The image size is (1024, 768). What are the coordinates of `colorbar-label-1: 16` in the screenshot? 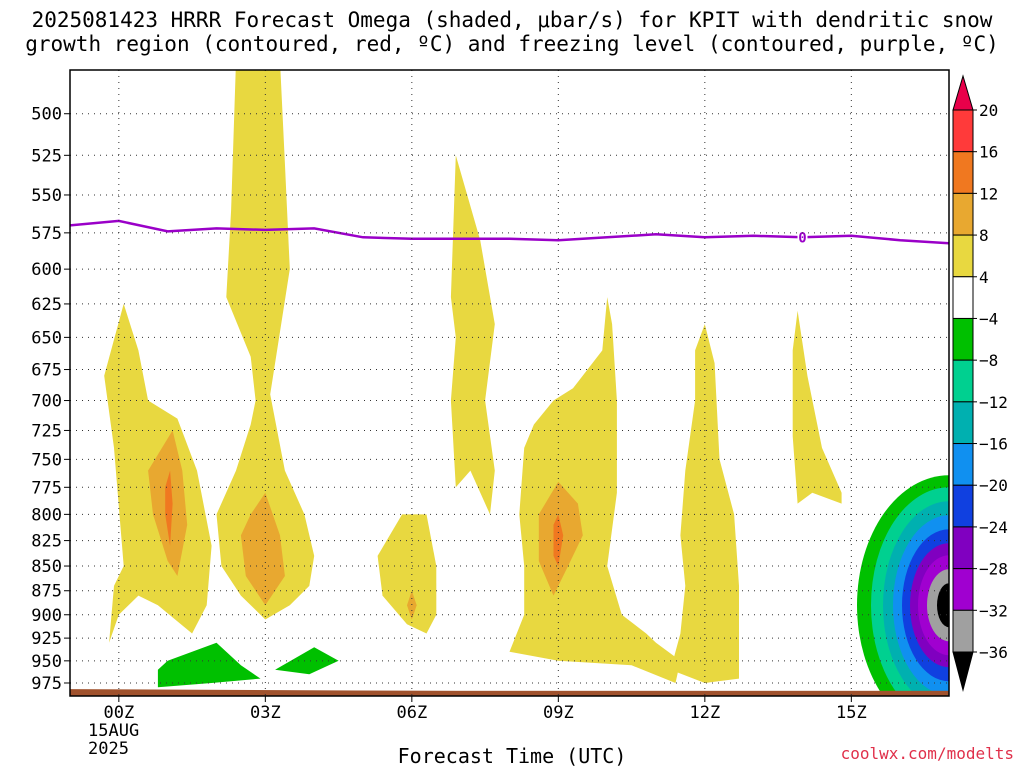 It's located at (988, 152).